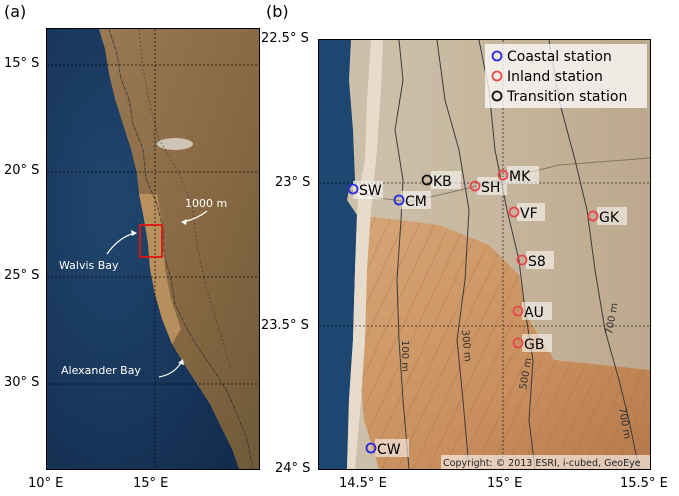 Image resolution: width=679 pixels, height=496 pixels. What do you see at coordinates (293, 468) in the screenshot?
I see `panel-b-lat-tick-24: 24° S` at bounding box center [293, 468].